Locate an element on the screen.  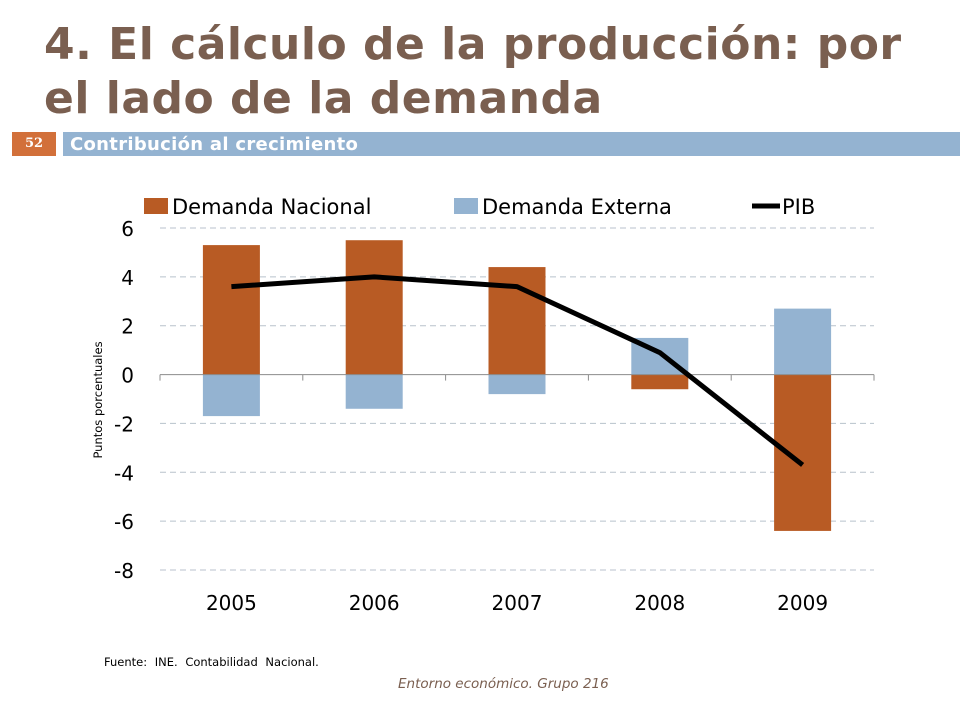
x-tick-label: 2006 is located at coordinates (374, 603).